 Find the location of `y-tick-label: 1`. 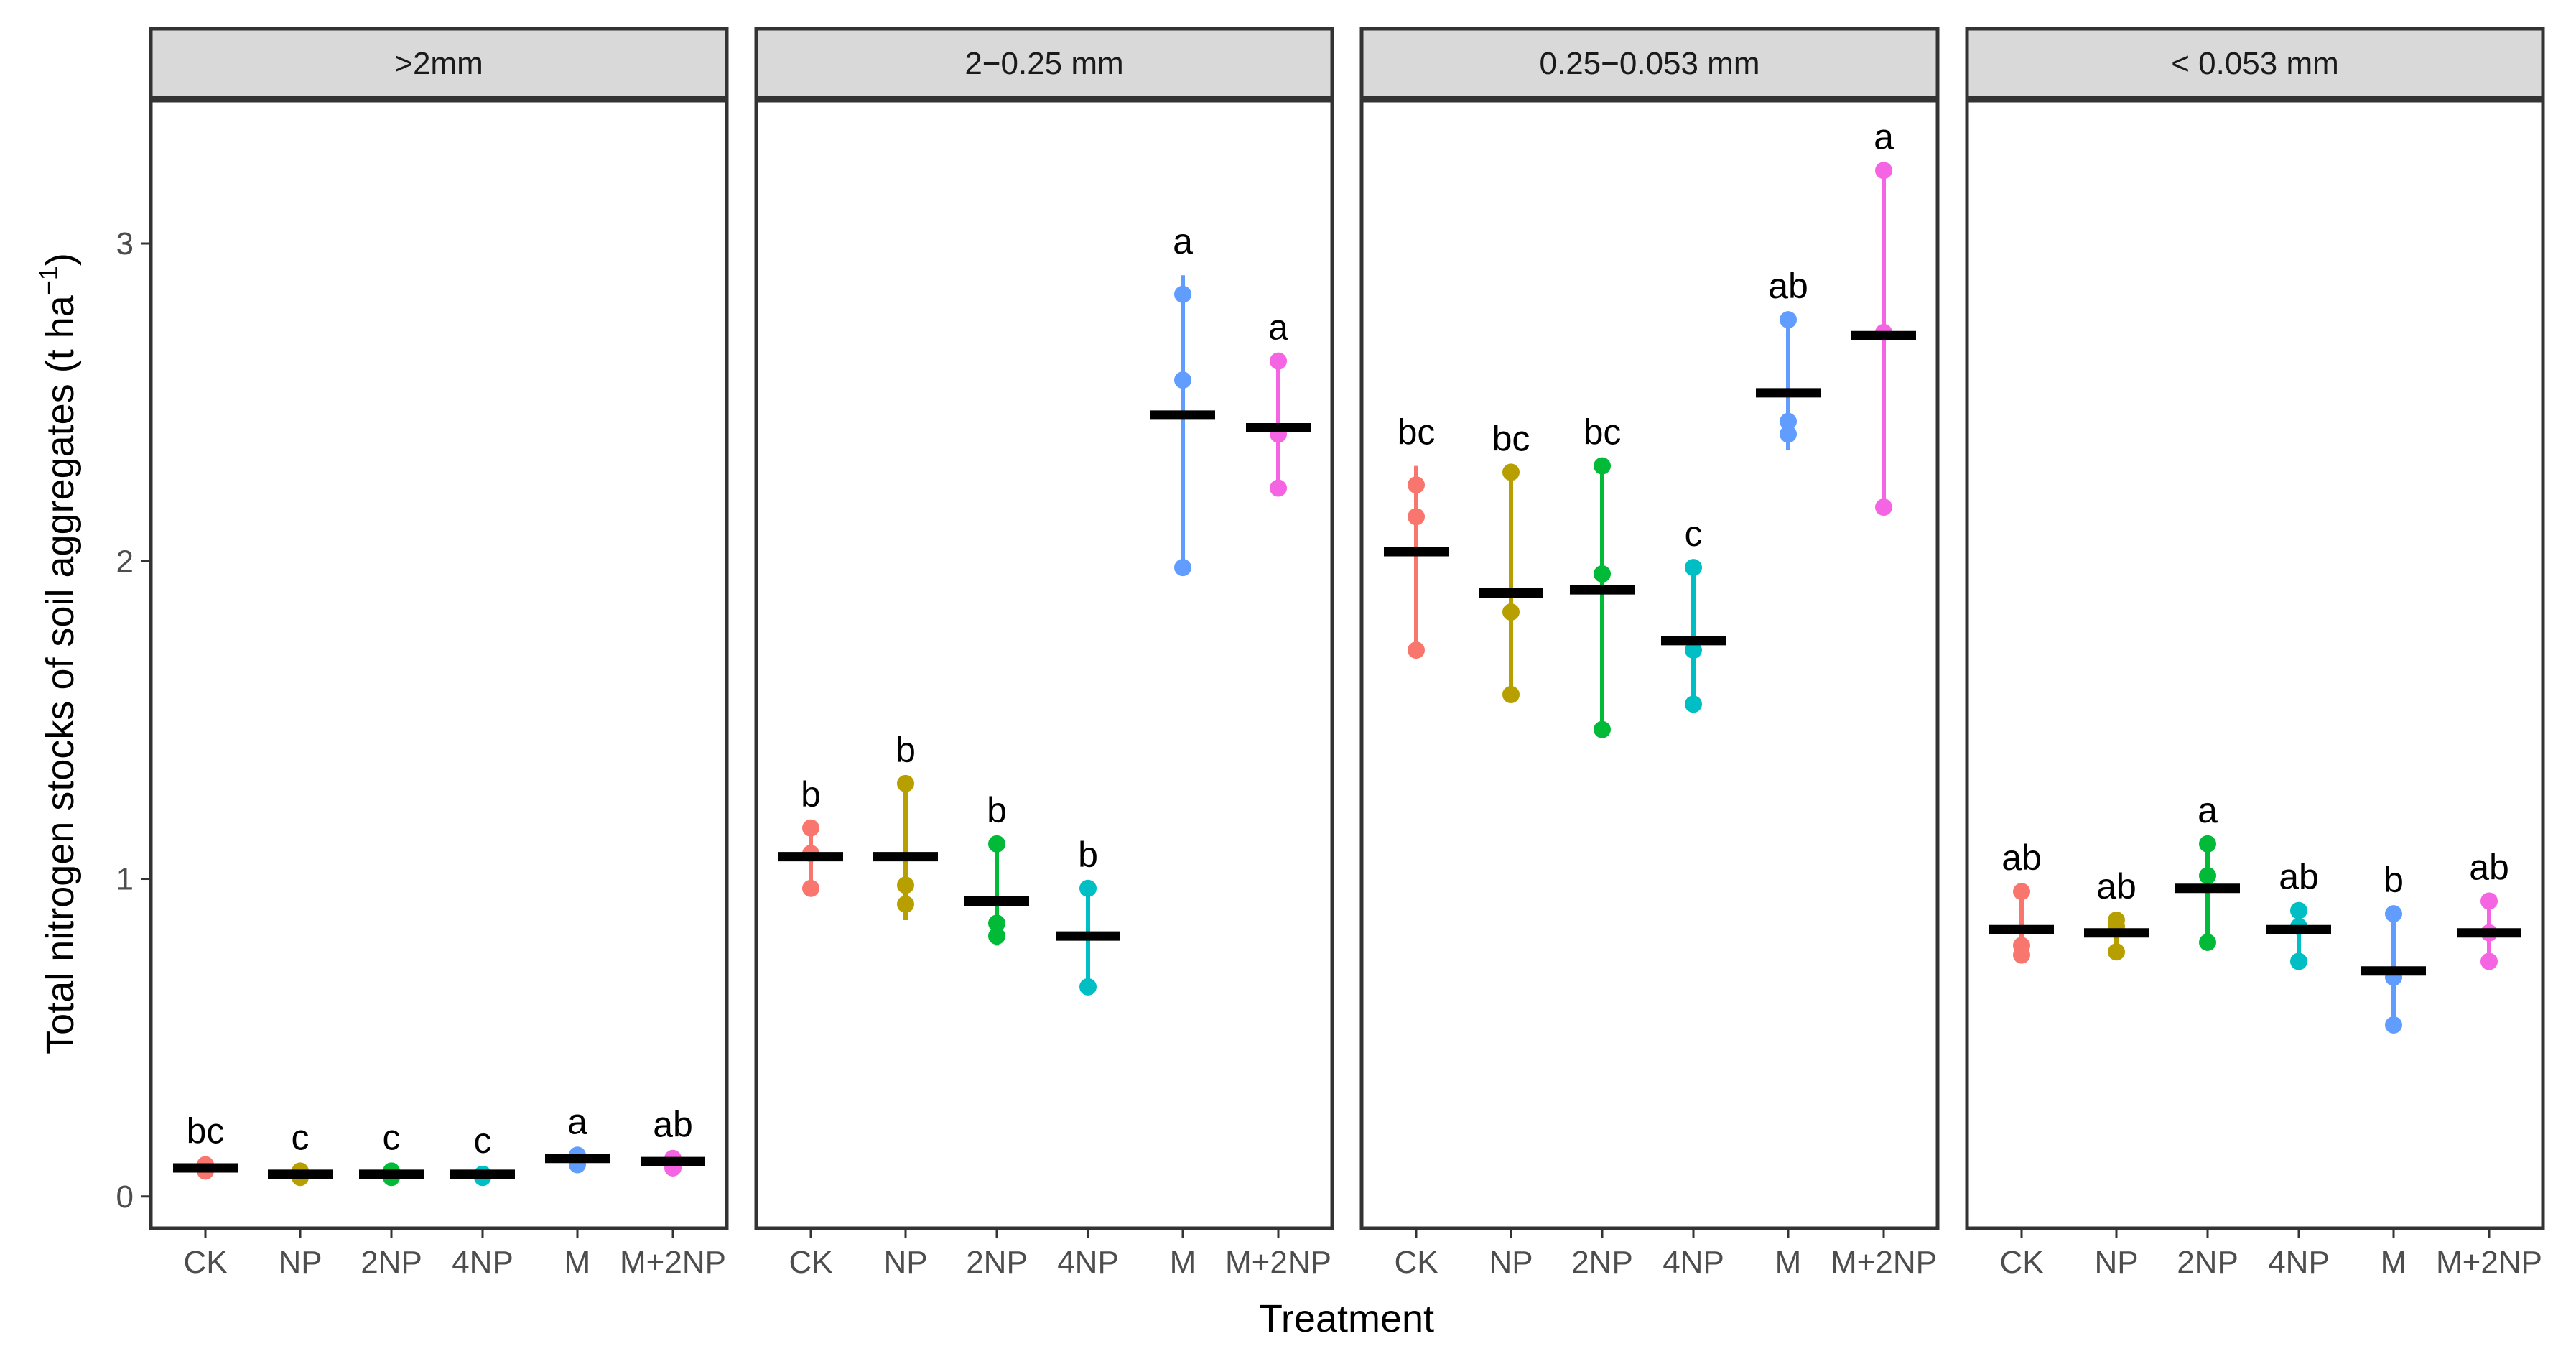

y-tick-label: 1 is located at coordinates (125, 880).